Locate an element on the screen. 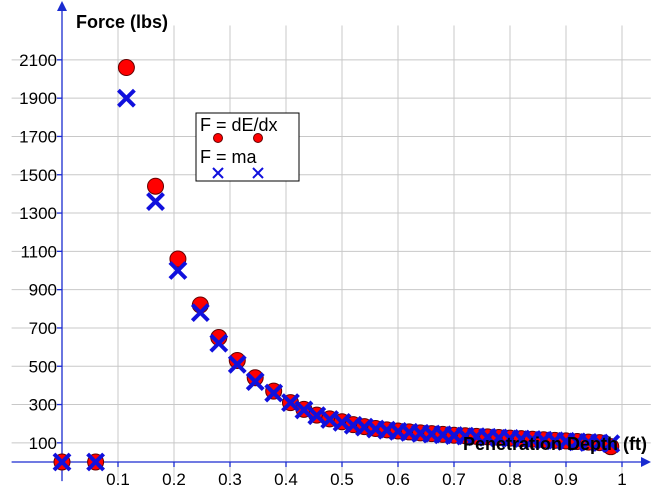 This screenshot has height=491, width=652. legend-marker-series-2-b is located at coordinates (258, 173).